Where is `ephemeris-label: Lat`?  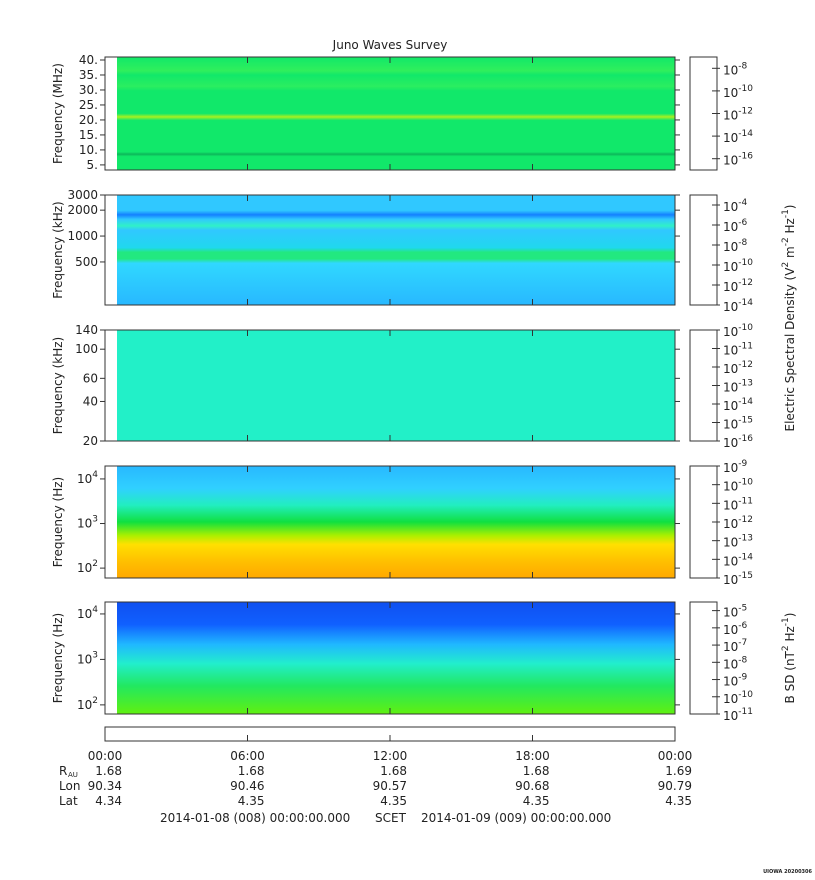 ephemeris-label: Lat is located at coordinates (68, 801).